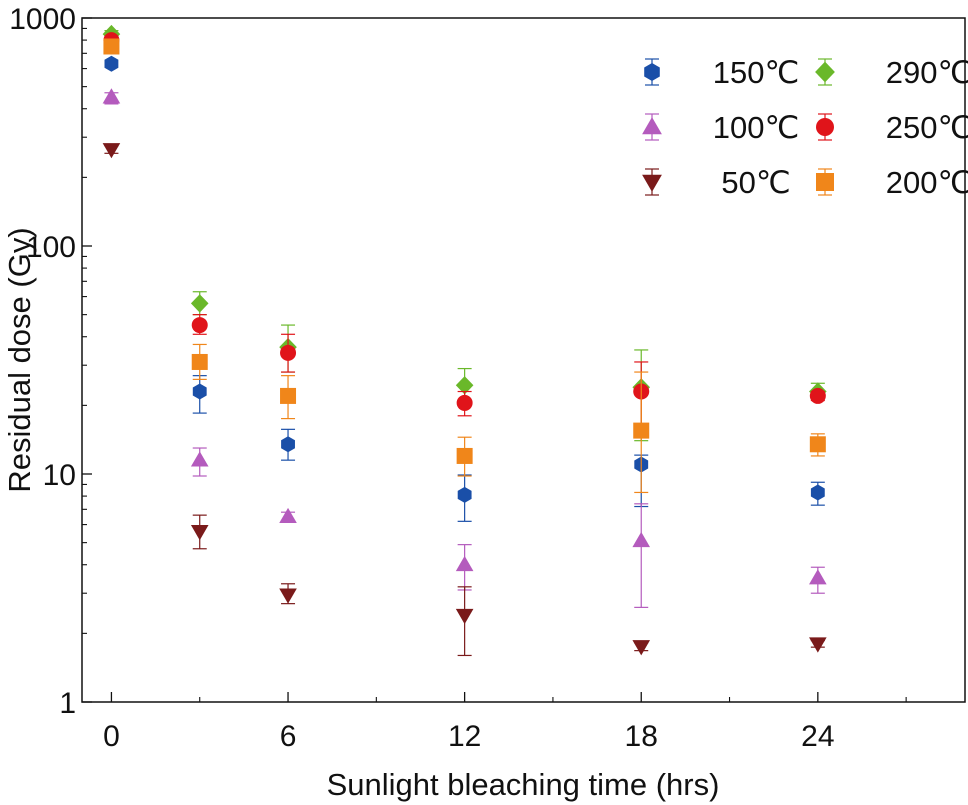  What do you see at coordinates (67, 703) in the screenshot?
I see `y-tick-label: 1` at bounding box center [67, 703].